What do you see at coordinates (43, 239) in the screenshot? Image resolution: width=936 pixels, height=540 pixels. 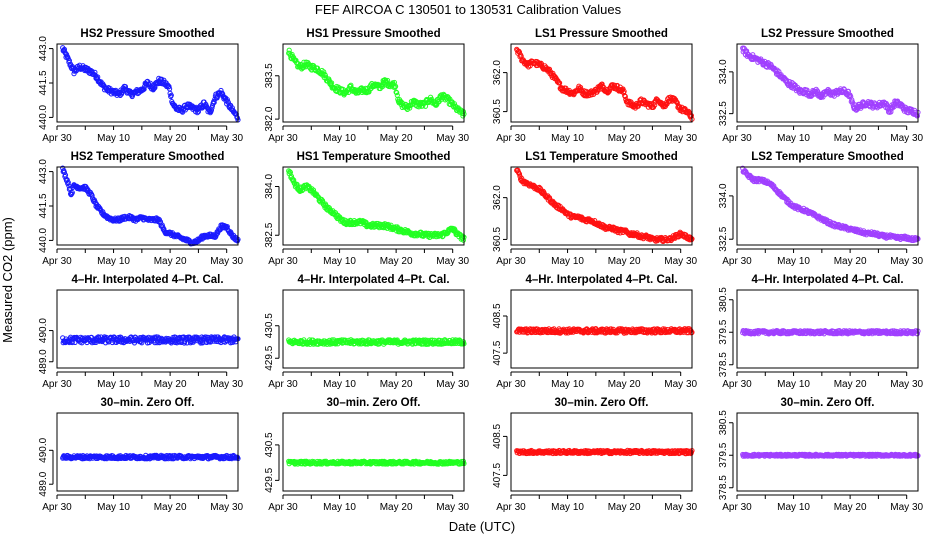 I see `y-tick-label: 440.0` at bounding box center [43, 239].